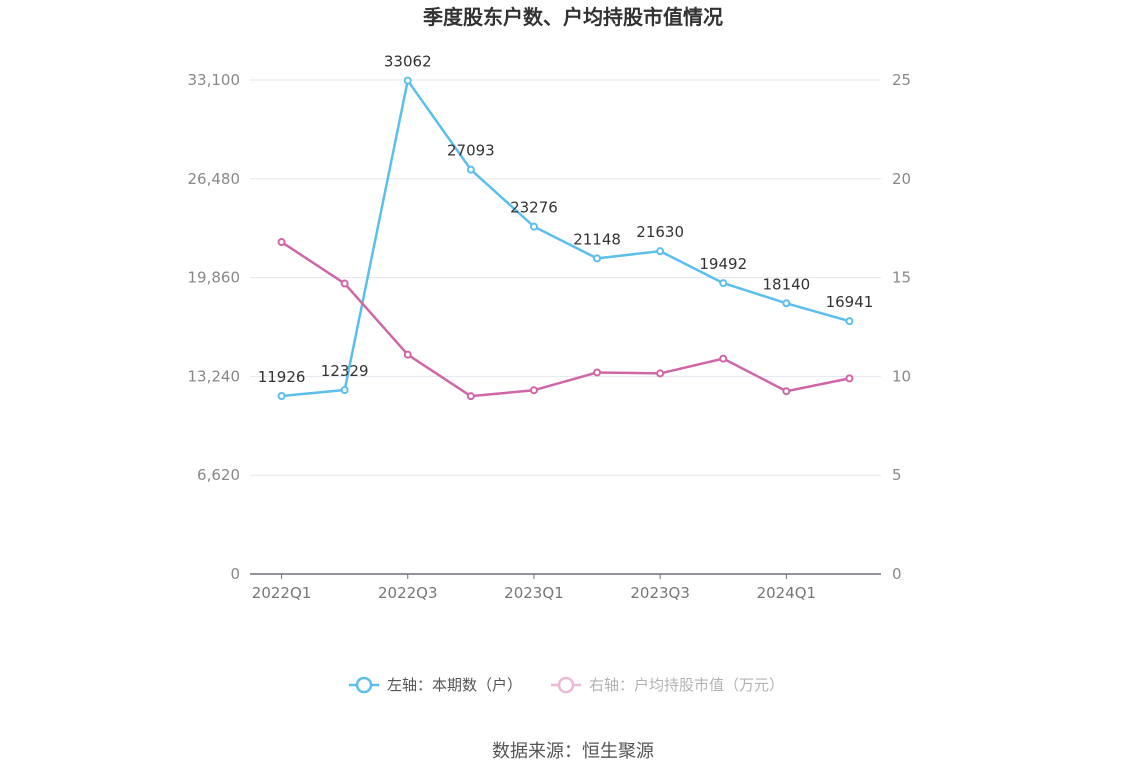 This screenshot has height=776, width=1147. I want to click on left-tick-label: 6,620, so click(218, 475).